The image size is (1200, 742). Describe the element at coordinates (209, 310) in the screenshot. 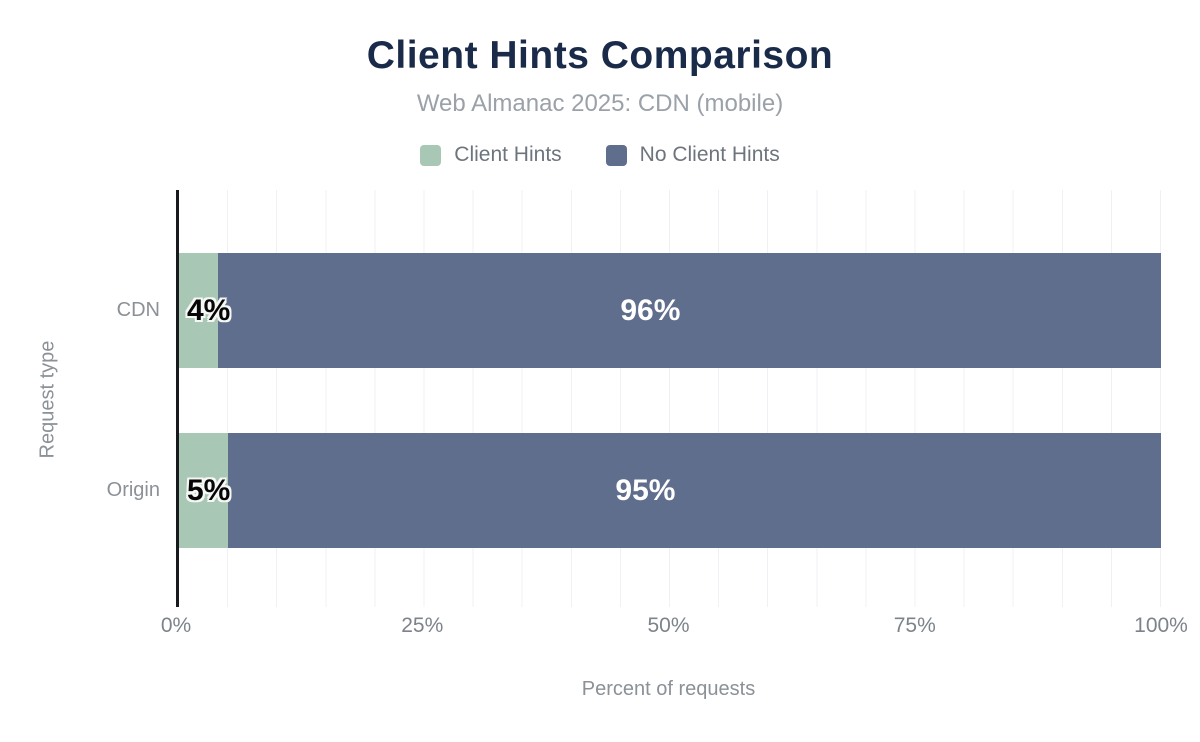

I see `value-label-cdn-client-hints: 4%` at that location.